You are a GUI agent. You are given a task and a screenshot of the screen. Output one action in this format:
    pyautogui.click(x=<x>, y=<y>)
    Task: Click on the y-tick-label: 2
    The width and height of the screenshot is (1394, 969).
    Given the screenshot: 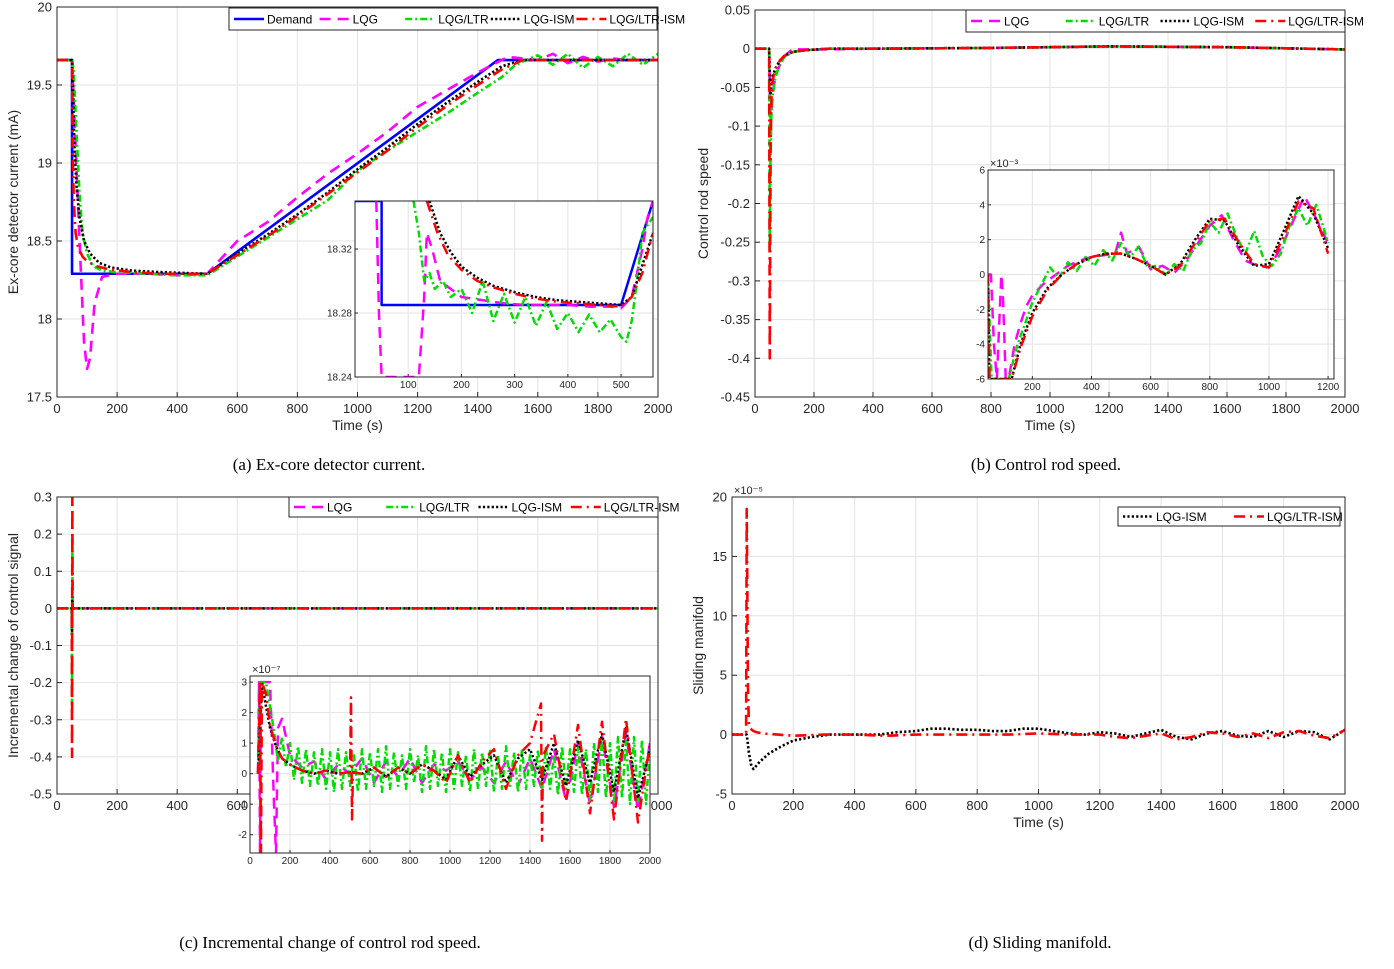 What is the action you would take?
    pyautogui.click(x=244, y=713)
    